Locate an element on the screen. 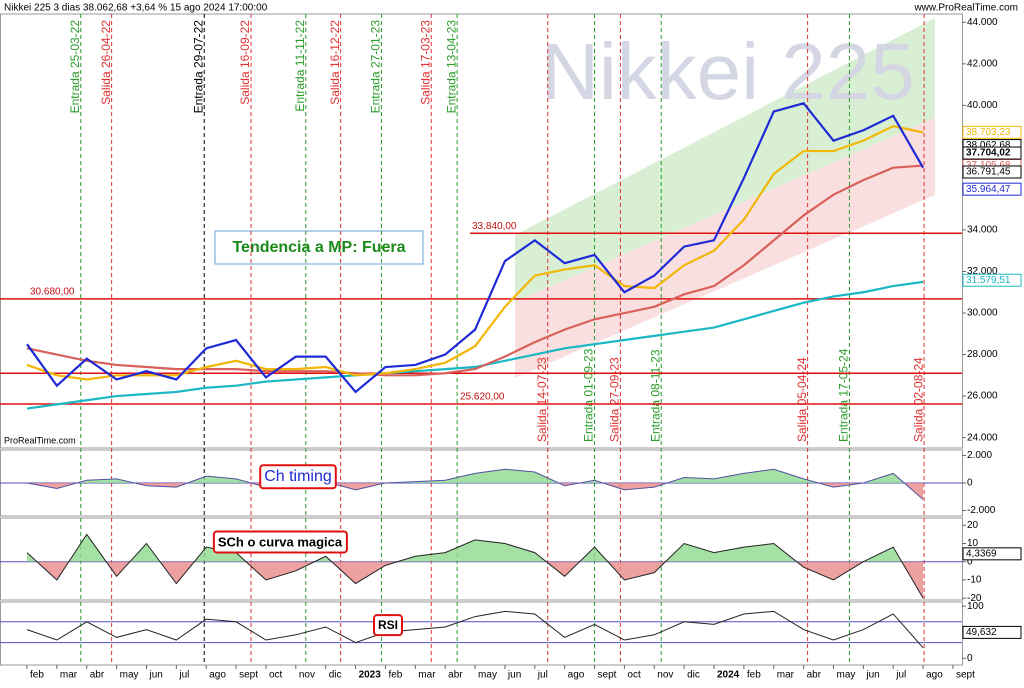 The image size is (1024, 688). header-site: www.ProRealTime.com is located at coordinates (965, 8).